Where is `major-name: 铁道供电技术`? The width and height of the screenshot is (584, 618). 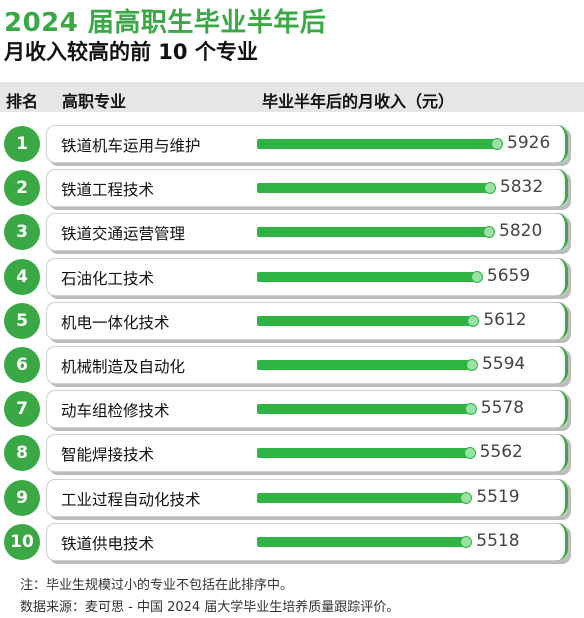 major-name: 铁道供电技术 is located at coordinates (108, 543).